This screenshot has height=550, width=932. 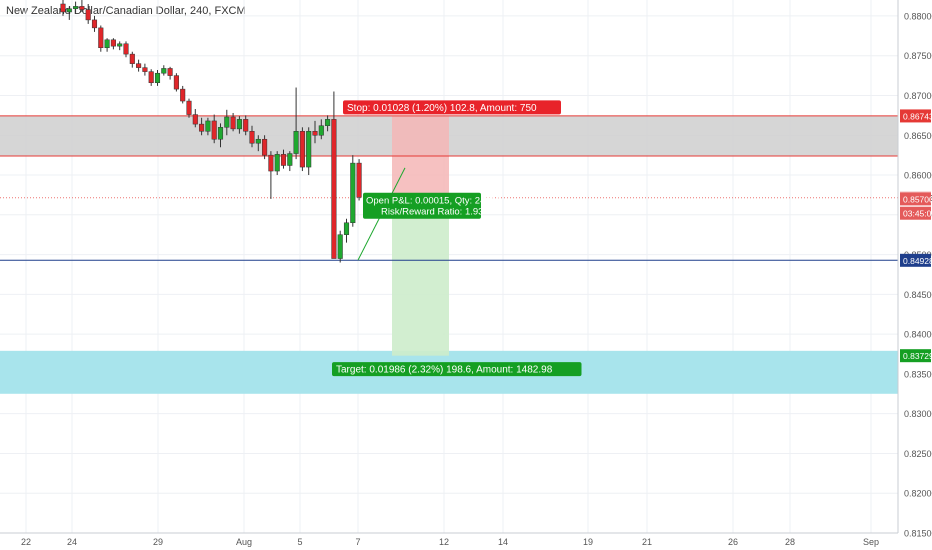 I want to click on stop-zone, so click(x=420, y=156).